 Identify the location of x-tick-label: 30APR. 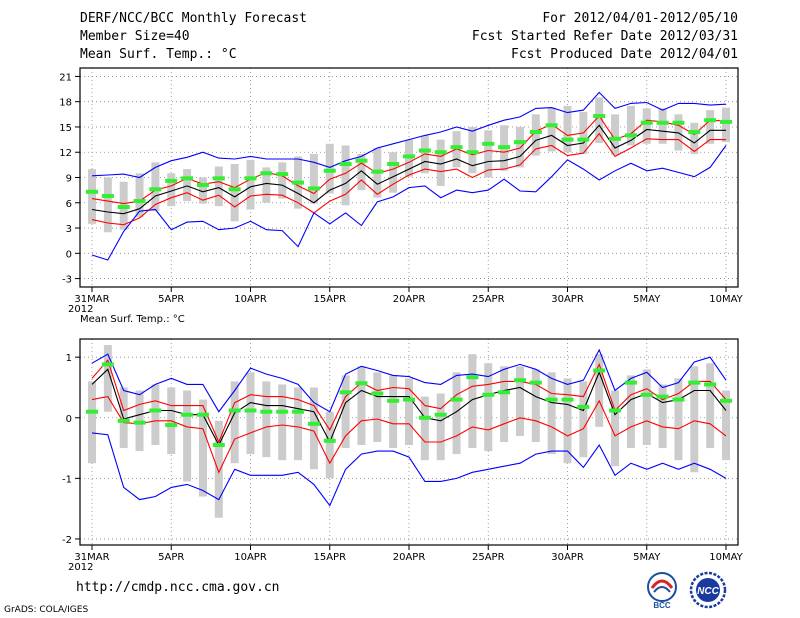
(567, 299).